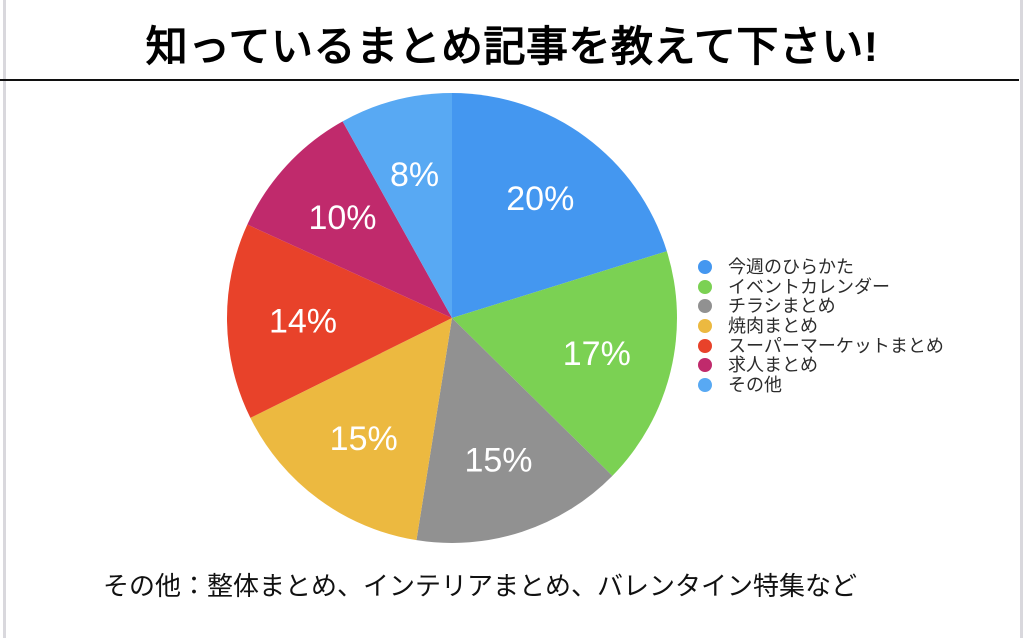 The height and width of the screenshot is (638, 1024). Describe the element at coordinates (303, 321) in the screenshot. I see `slice-percent-label: 14%` at that location.